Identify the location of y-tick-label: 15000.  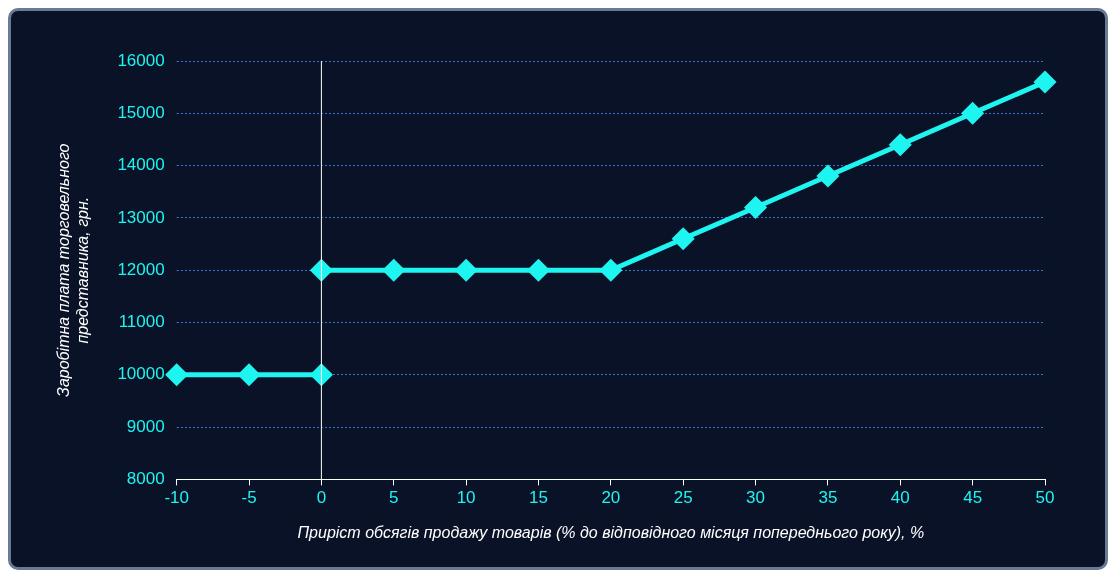
(141, 112).